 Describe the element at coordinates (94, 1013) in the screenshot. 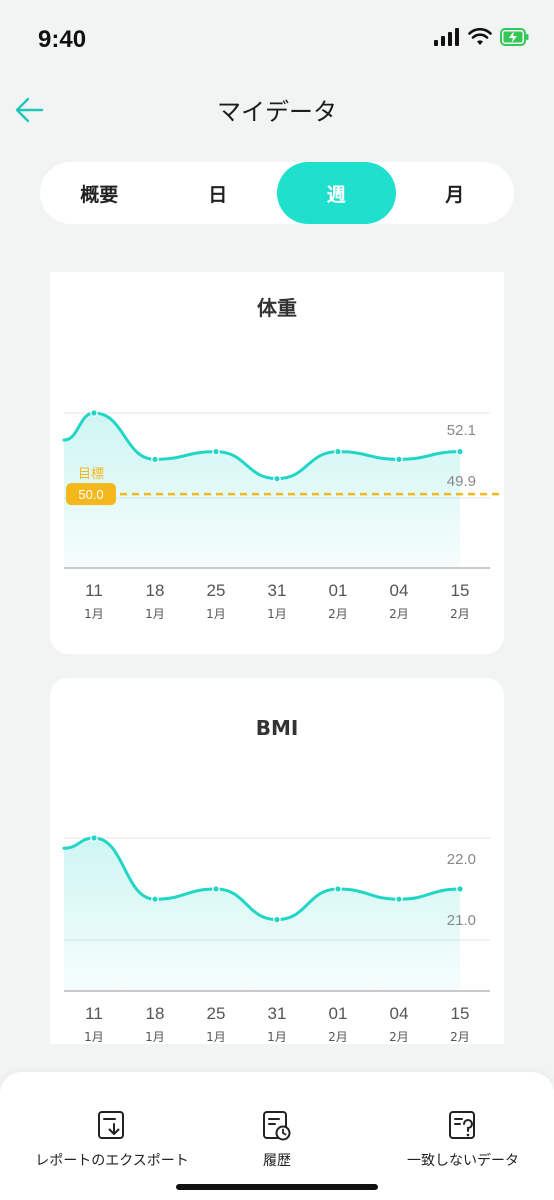

I see `bmi-x-tick-day: 11` at that location.